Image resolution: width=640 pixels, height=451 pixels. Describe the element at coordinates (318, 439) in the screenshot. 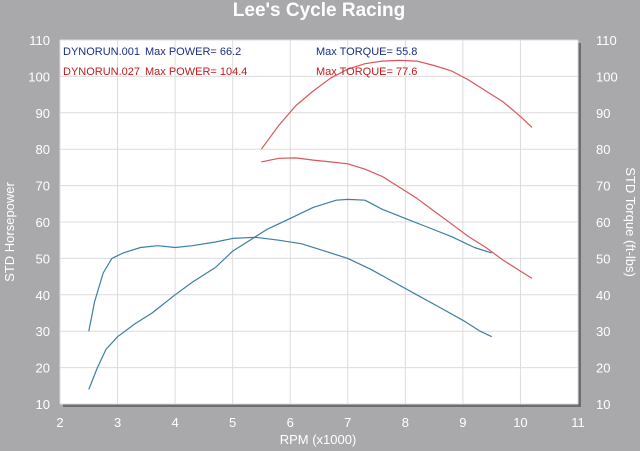

I see `x-axis-label: RPM (x1000)` at that location.